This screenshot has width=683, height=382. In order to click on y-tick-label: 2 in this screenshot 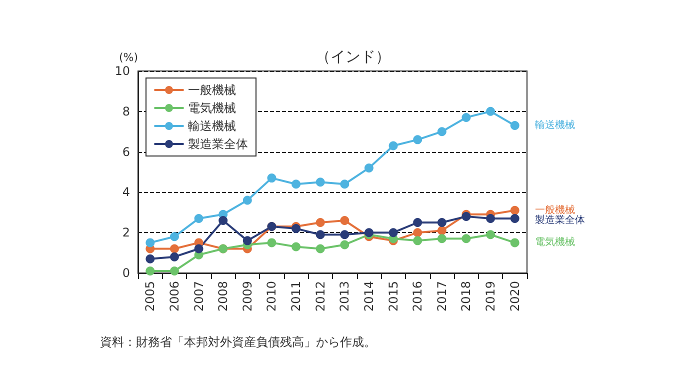, I will do `click(126, 233)`.